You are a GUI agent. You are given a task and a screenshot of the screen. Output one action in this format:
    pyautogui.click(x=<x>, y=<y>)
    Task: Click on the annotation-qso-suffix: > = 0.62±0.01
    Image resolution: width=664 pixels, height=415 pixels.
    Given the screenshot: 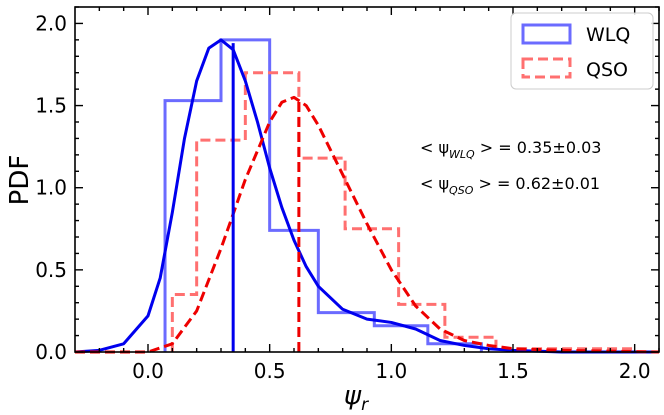 What is the action you would take?
    pyautogui.click(x=536, y=183)
    